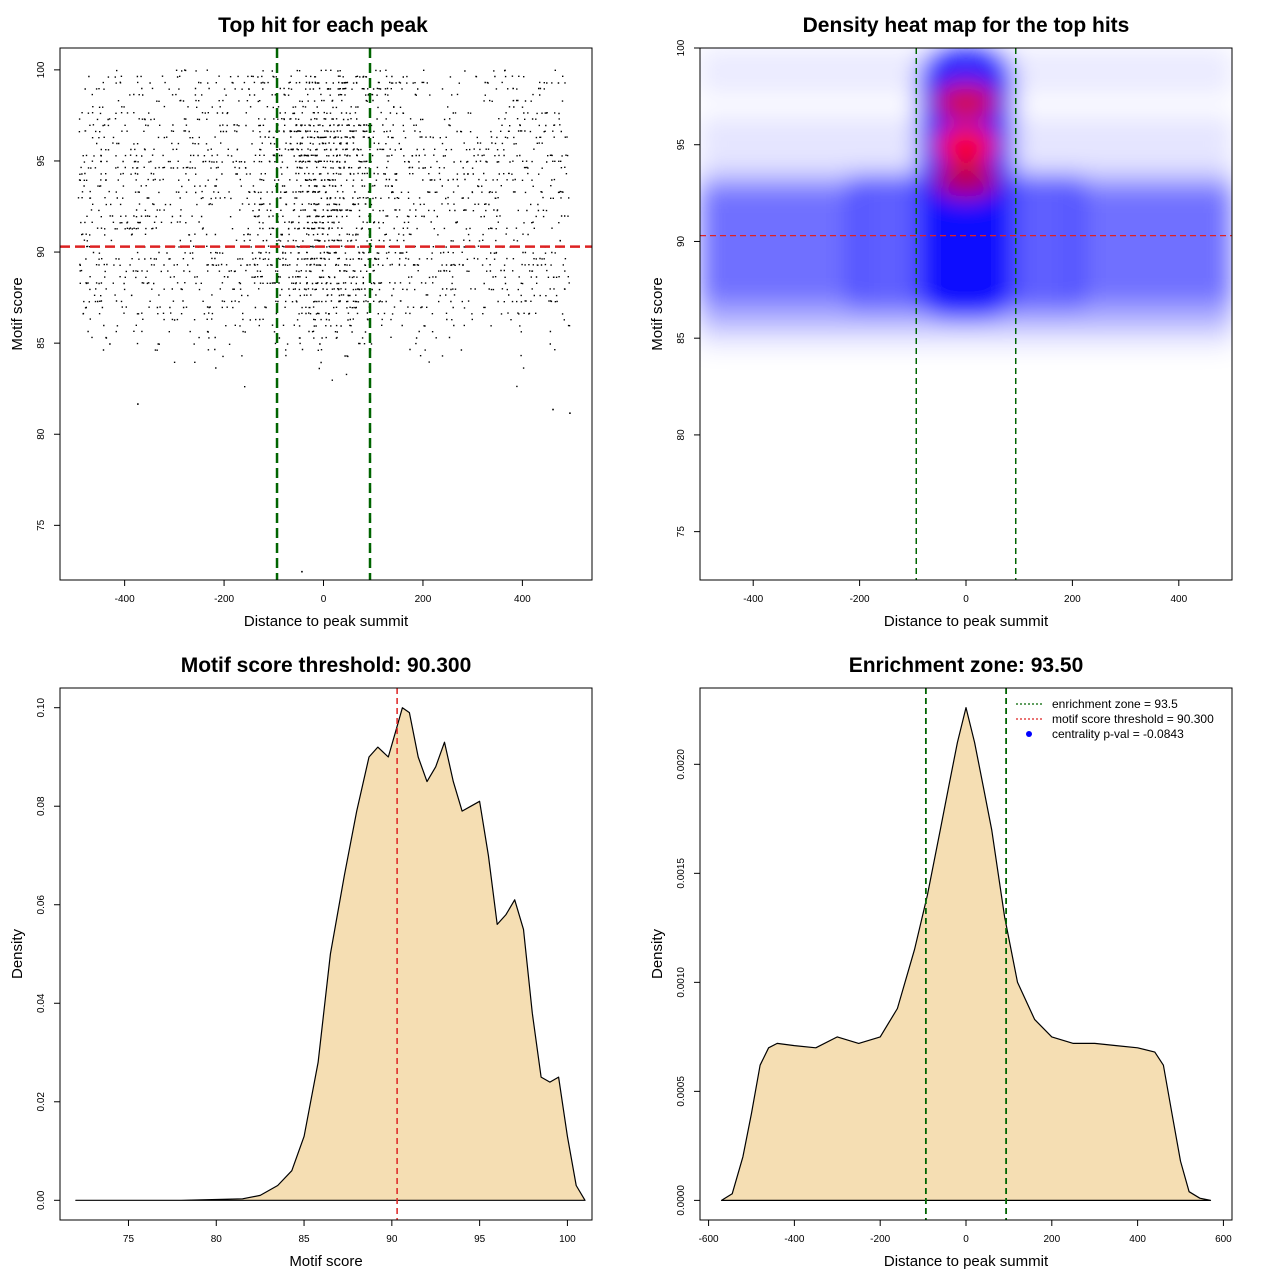 The image size is (1280, 1280). I want to click on score-density-y-tick-label: 0.00, so click(41, 1200).